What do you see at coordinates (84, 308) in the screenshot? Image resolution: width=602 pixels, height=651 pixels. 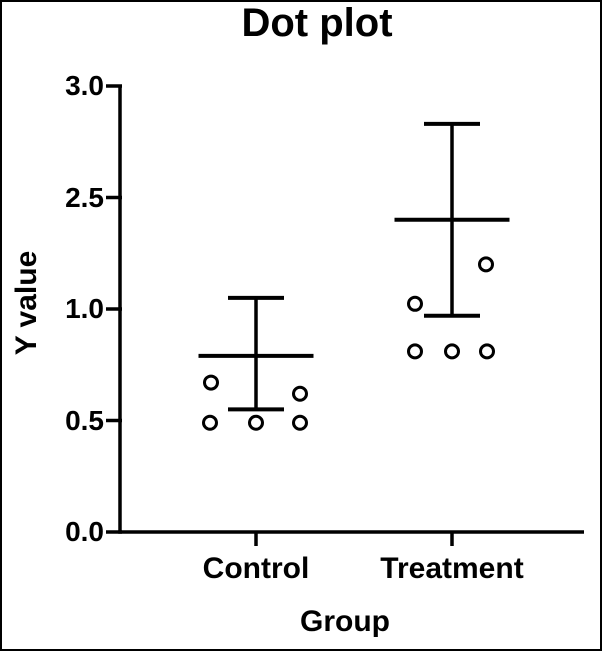 I see `y-tick-label: 1.0` at bounding box center [84, 308].